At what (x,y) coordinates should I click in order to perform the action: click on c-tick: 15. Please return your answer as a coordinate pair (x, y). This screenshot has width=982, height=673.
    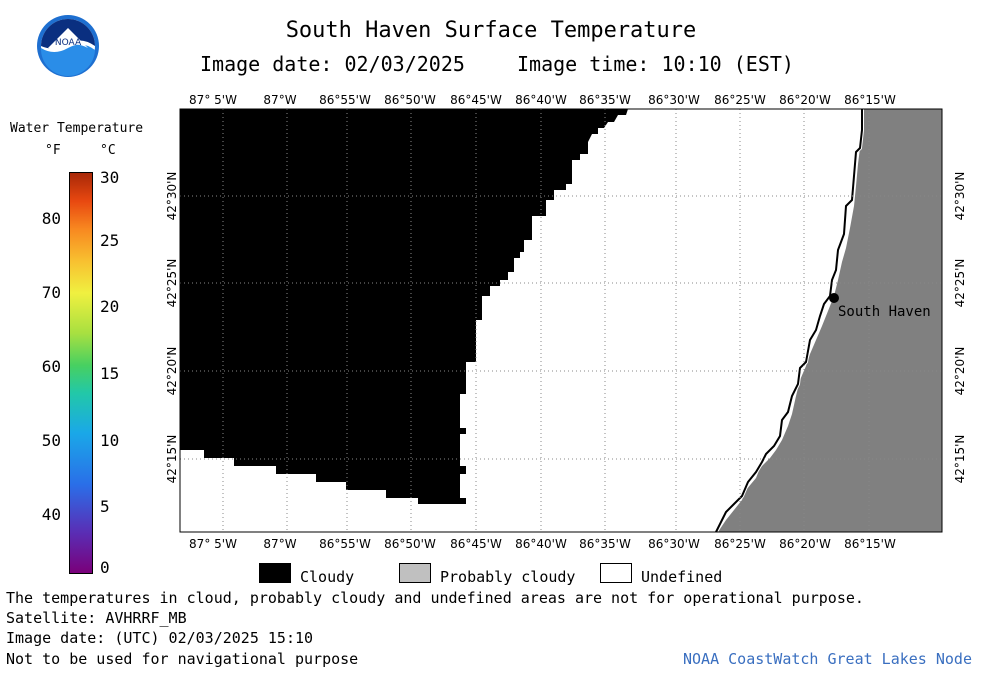
    Looking at the image, I should click on (110, 373).